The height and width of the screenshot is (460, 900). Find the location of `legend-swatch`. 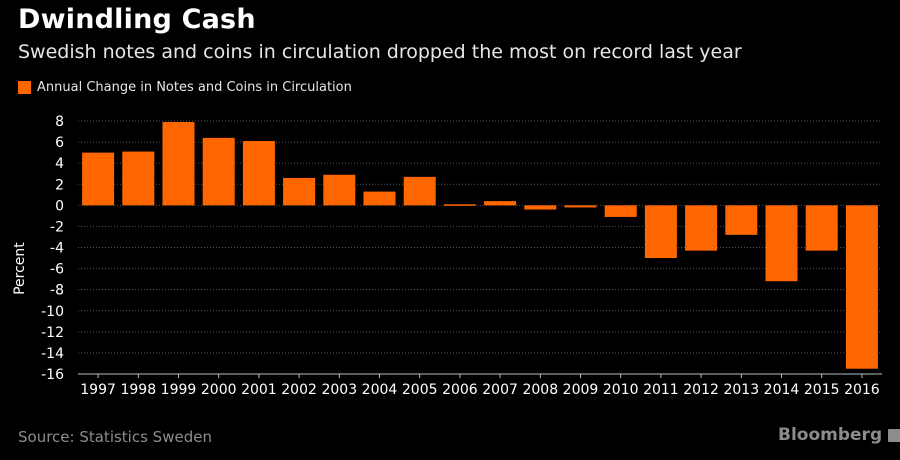

legend-swatch is located at coordinates (24, 87).